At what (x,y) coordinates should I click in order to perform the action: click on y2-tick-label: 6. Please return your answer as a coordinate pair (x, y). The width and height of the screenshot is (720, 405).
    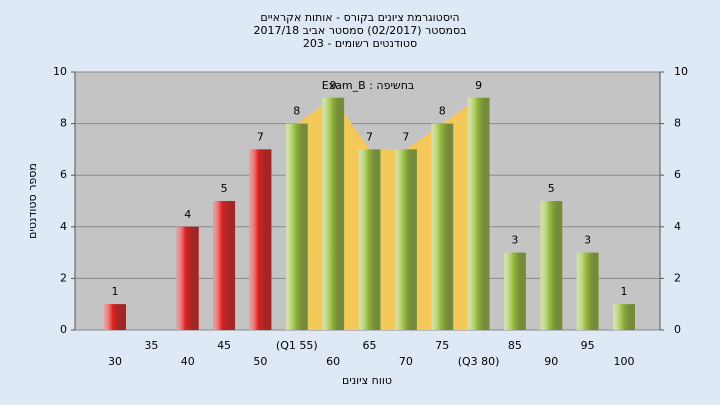
    Looking at the image, I should click on (677, 174).